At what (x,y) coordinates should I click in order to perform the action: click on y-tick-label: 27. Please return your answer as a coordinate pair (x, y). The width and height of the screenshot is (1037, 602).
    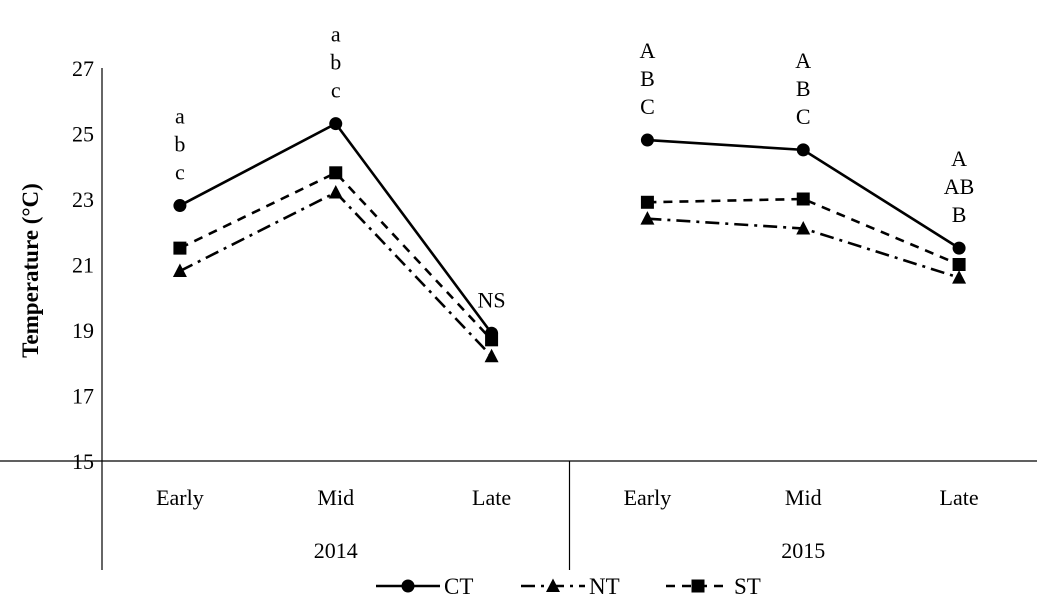
    Looking at the image, I should click on (83, 68).